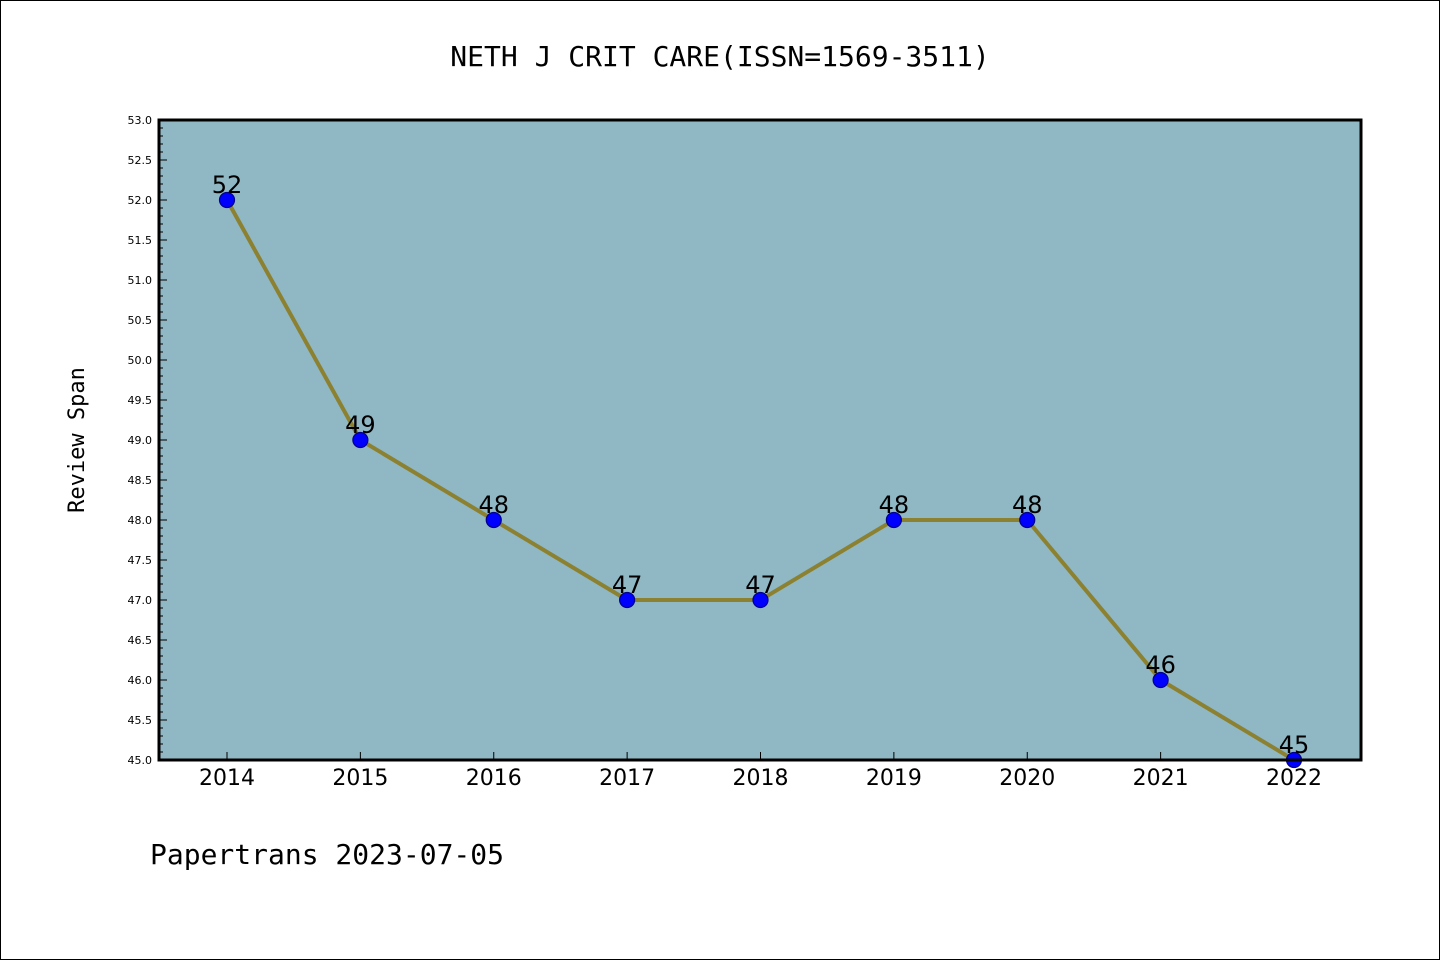 This screenshot has width=1440, height=960. What do you see at coordinates (140, 520) in the screenshot?
I see `y-tick-label: 48.0` at bounding box center [140, 520].